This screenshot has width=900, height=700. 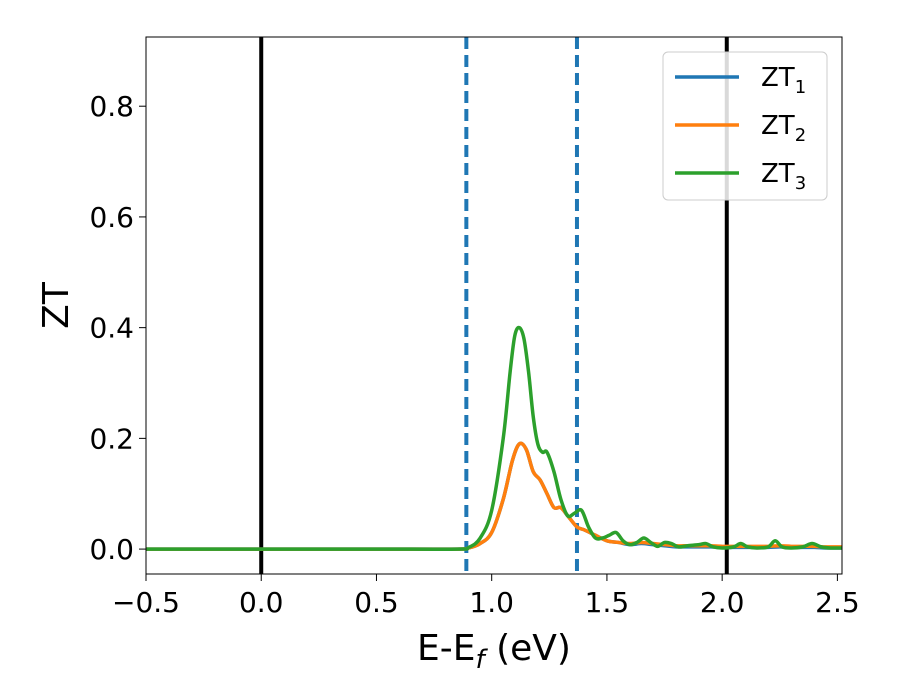 I want to click on x-axis-label: E-Ef (eV), so click(x=494, y=651).